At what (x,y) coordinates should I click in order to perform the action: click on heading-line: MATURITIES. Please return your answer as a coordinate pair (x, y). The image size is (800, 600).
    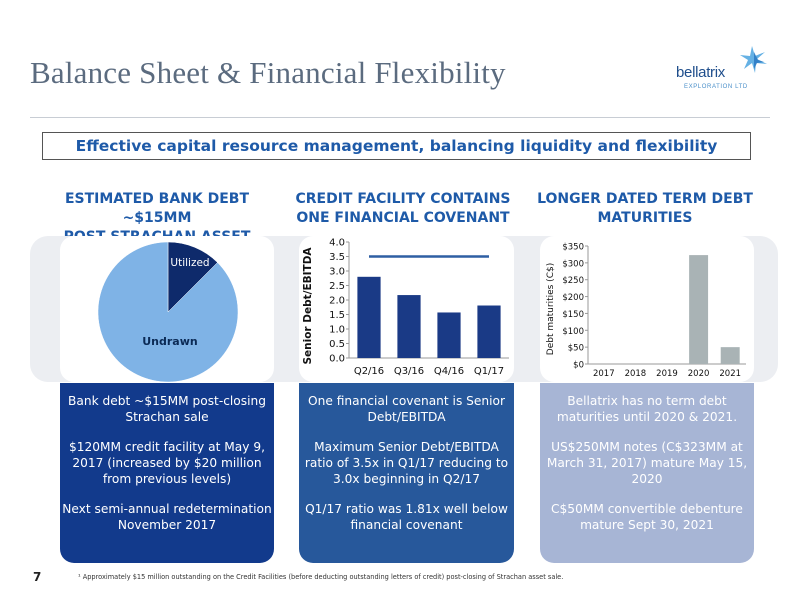
    Looking at the image, I should click on (645, 218).